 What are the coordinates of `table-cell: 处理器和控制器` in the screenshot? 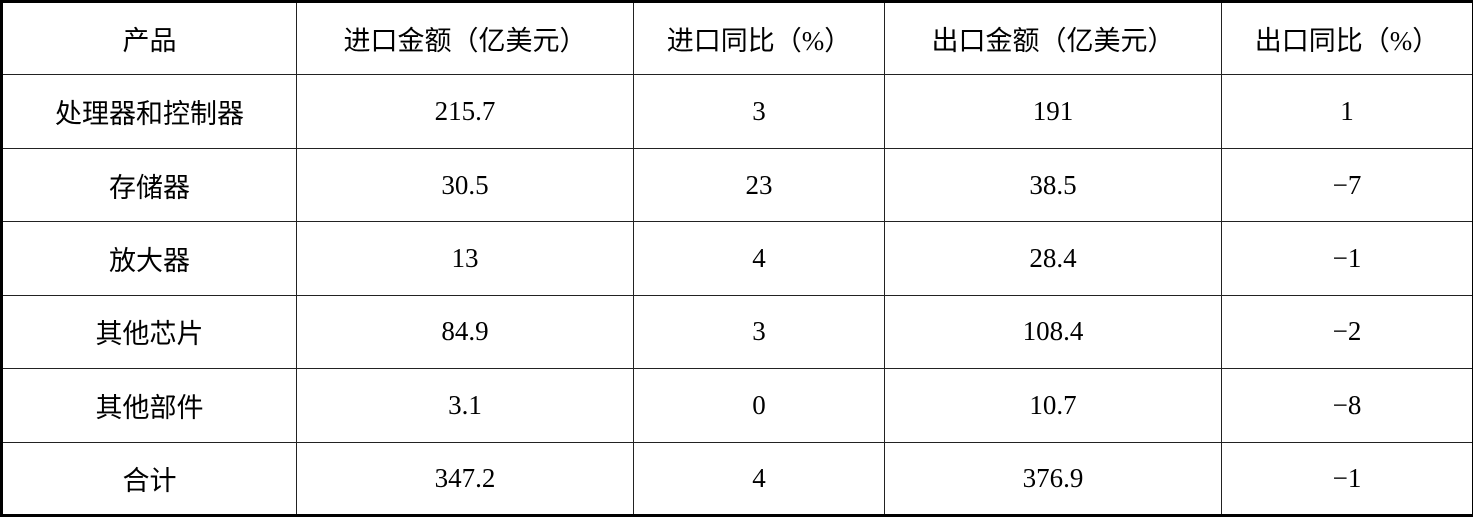 It's located at (149, 111).